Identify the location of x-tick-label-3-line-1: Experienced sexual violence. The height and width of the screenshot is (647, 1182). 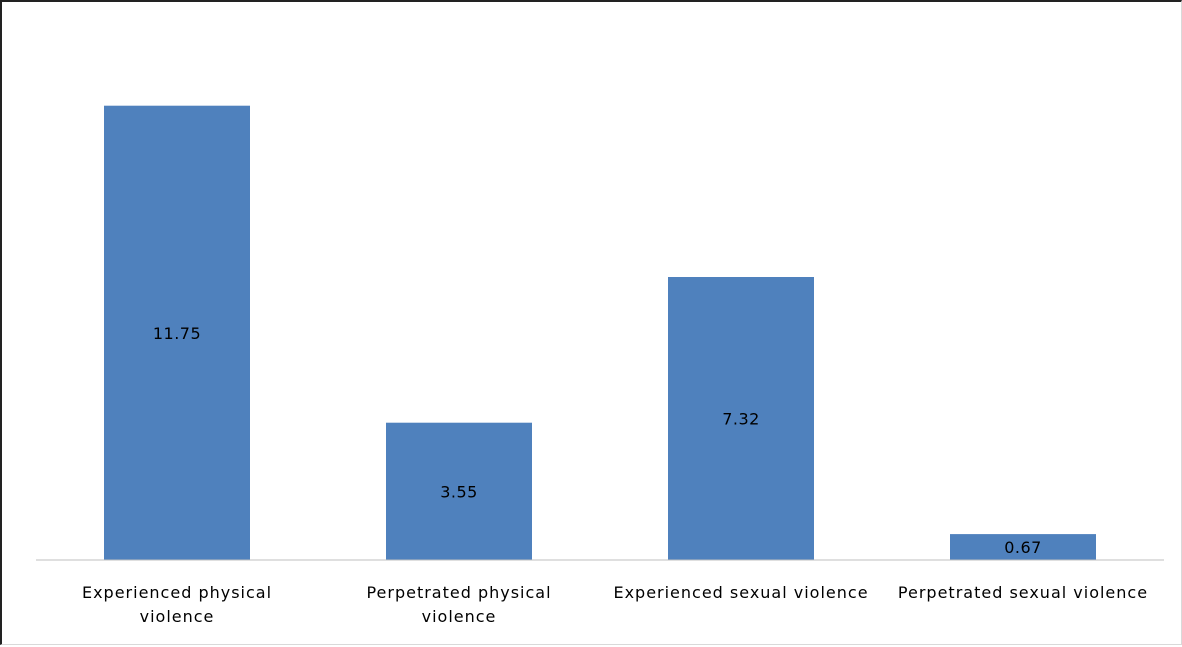
(740, 592).